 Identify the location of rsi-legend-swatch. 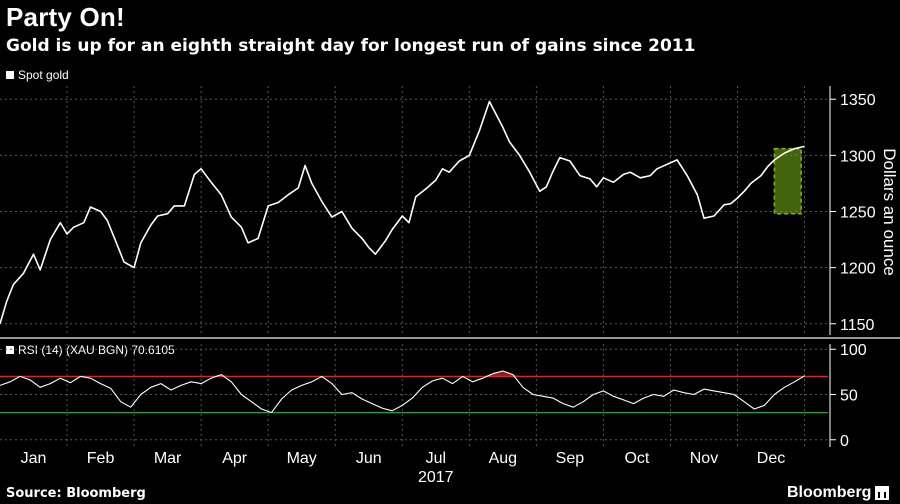
(10, 350).